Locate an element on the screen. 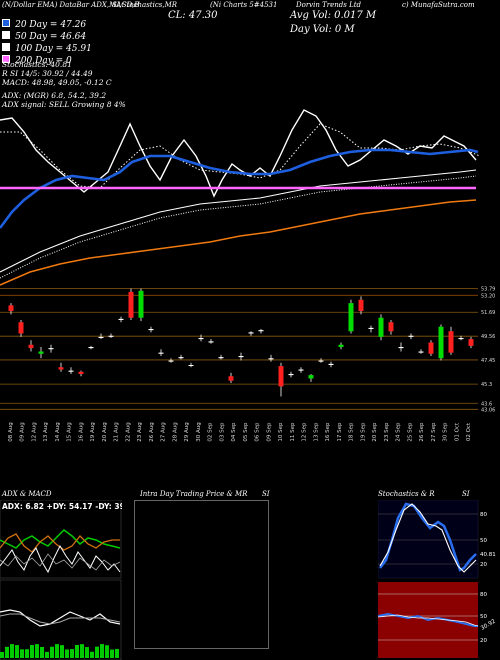 Image resolution: width=500 pixels, height=660 pixels. price-label: 43.6 is located at coordinates (486, 404).